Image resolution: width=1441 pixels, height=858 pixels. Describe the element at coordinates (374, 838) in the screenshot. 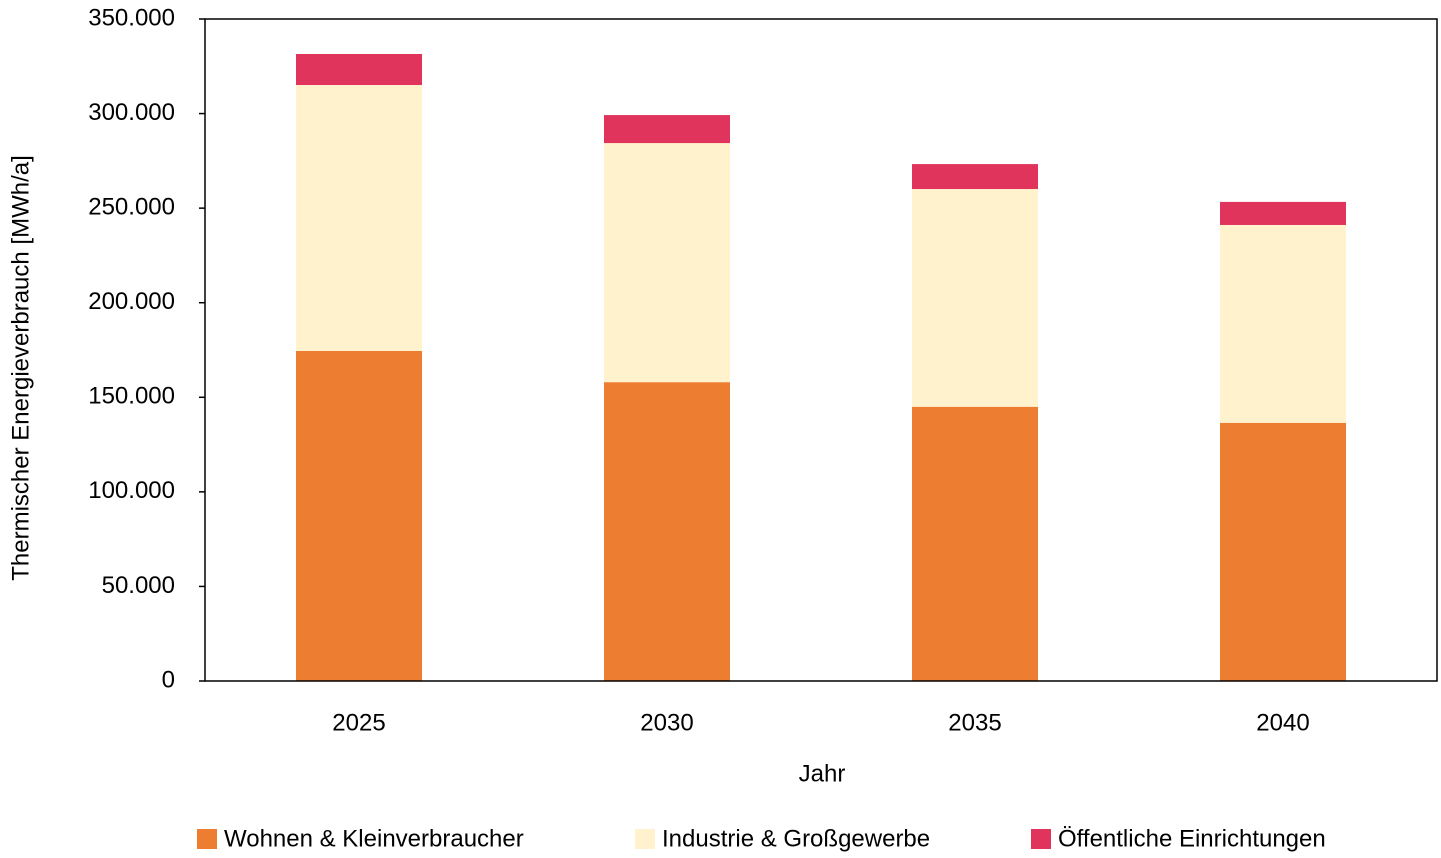

I see `legend-label: Wohnen & Kleinverbraucher` at that location.